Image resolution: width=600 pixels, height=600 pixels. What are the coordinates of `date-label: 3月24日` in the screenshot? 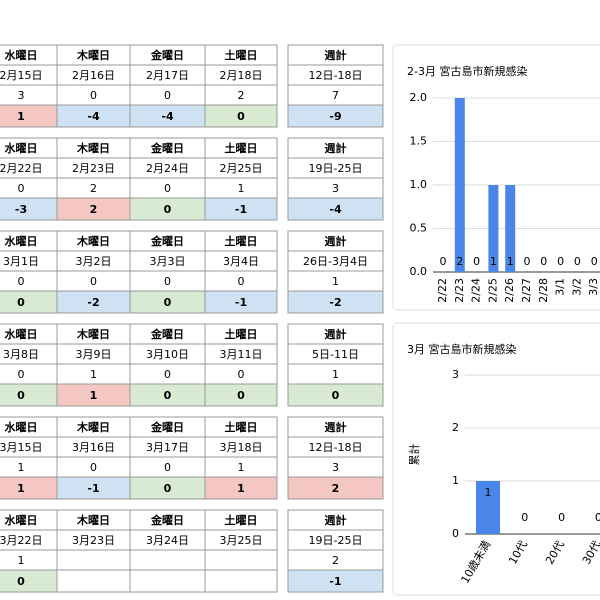 It's located at (167, 540).